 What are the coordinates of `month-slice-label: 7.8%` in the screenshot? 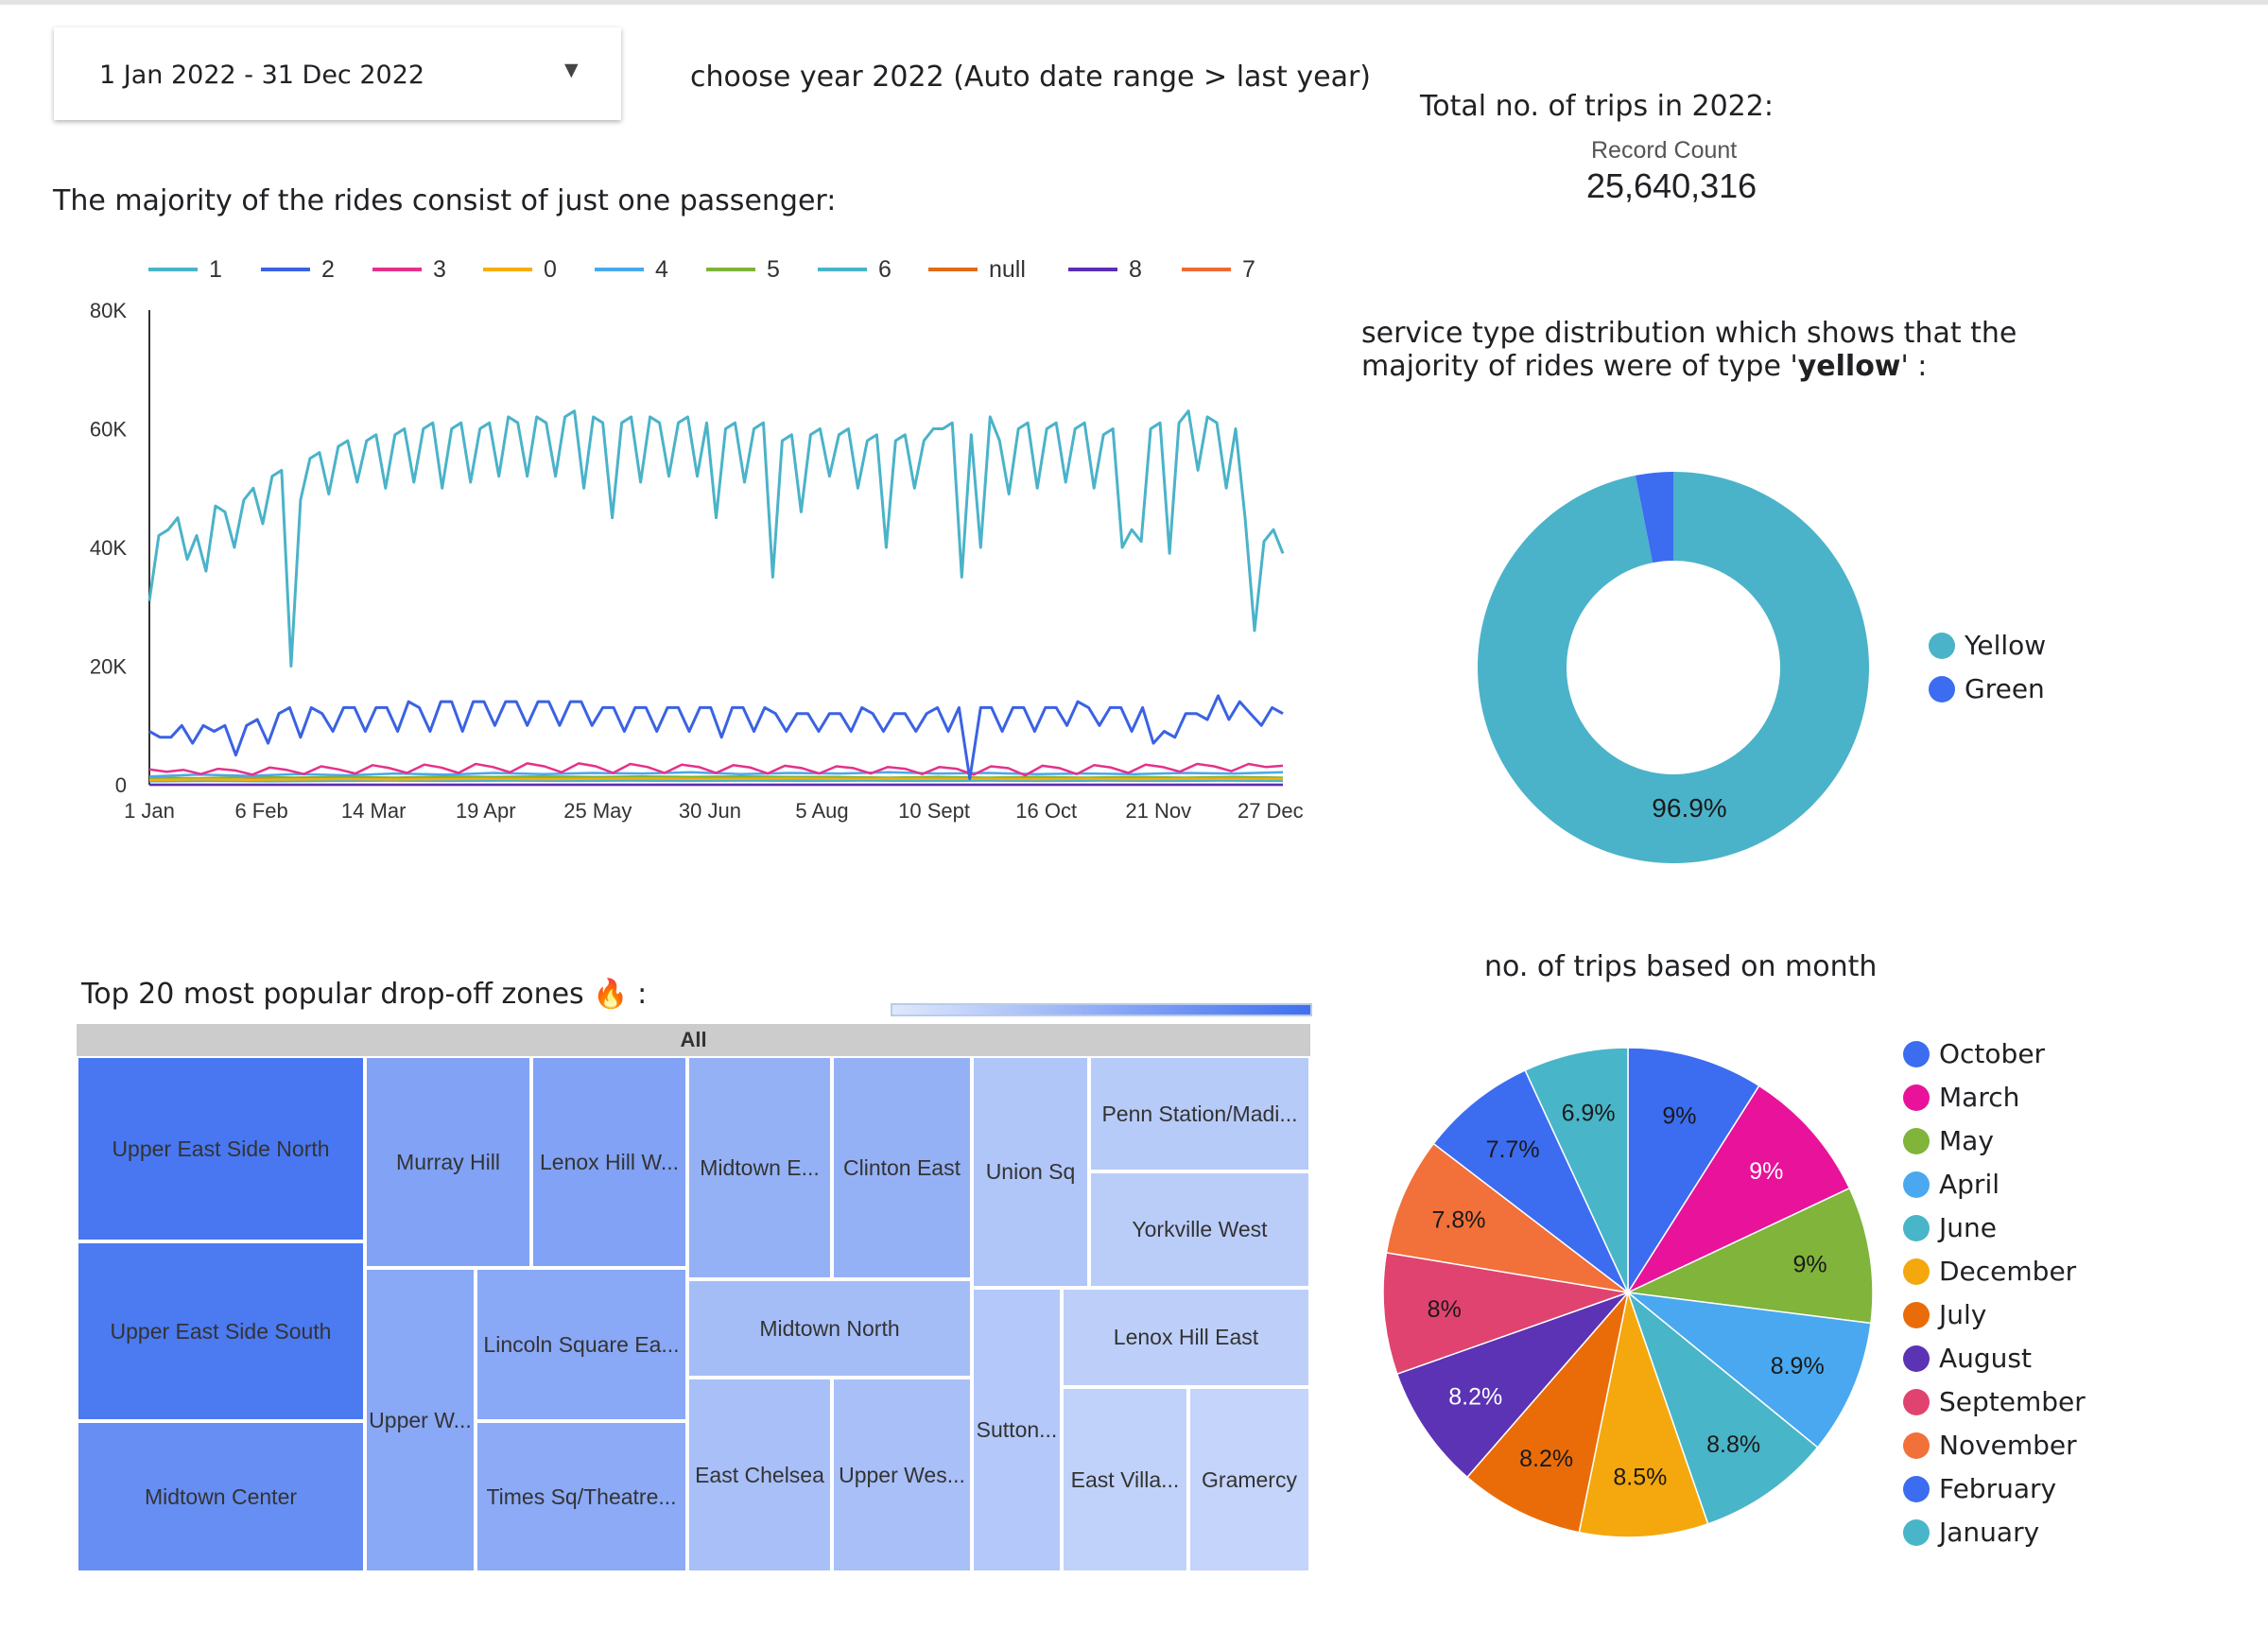 It's located at (1459, 1220).